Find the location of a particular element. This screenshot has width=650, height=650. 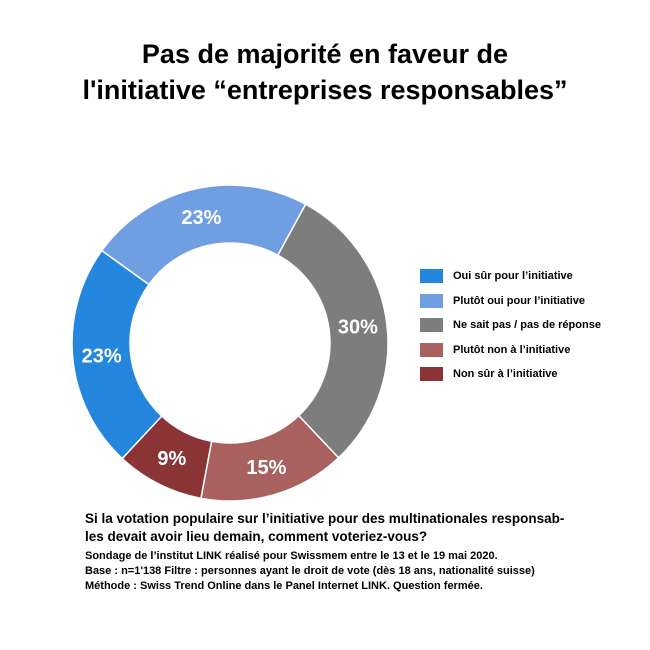

legend-label: Plutôt non à l’initiative is located at coordinates (512, 349).